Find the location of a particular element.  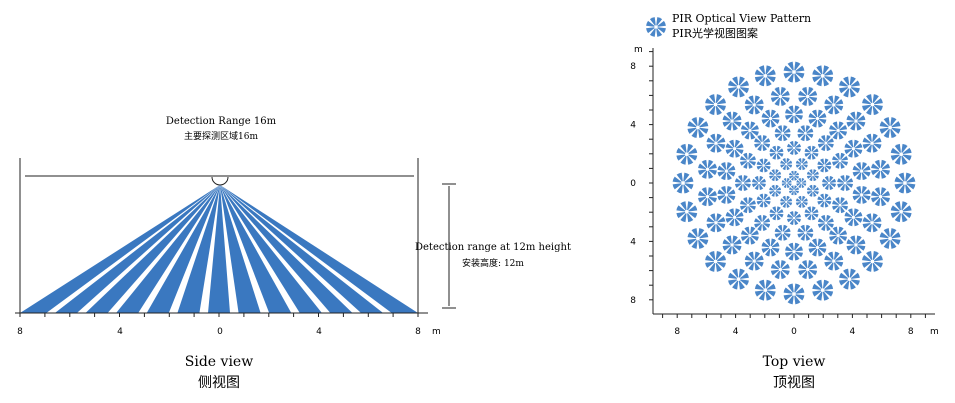

detection-range-label-cn: 主要探测区域16m is located at coordinates (221, 136).